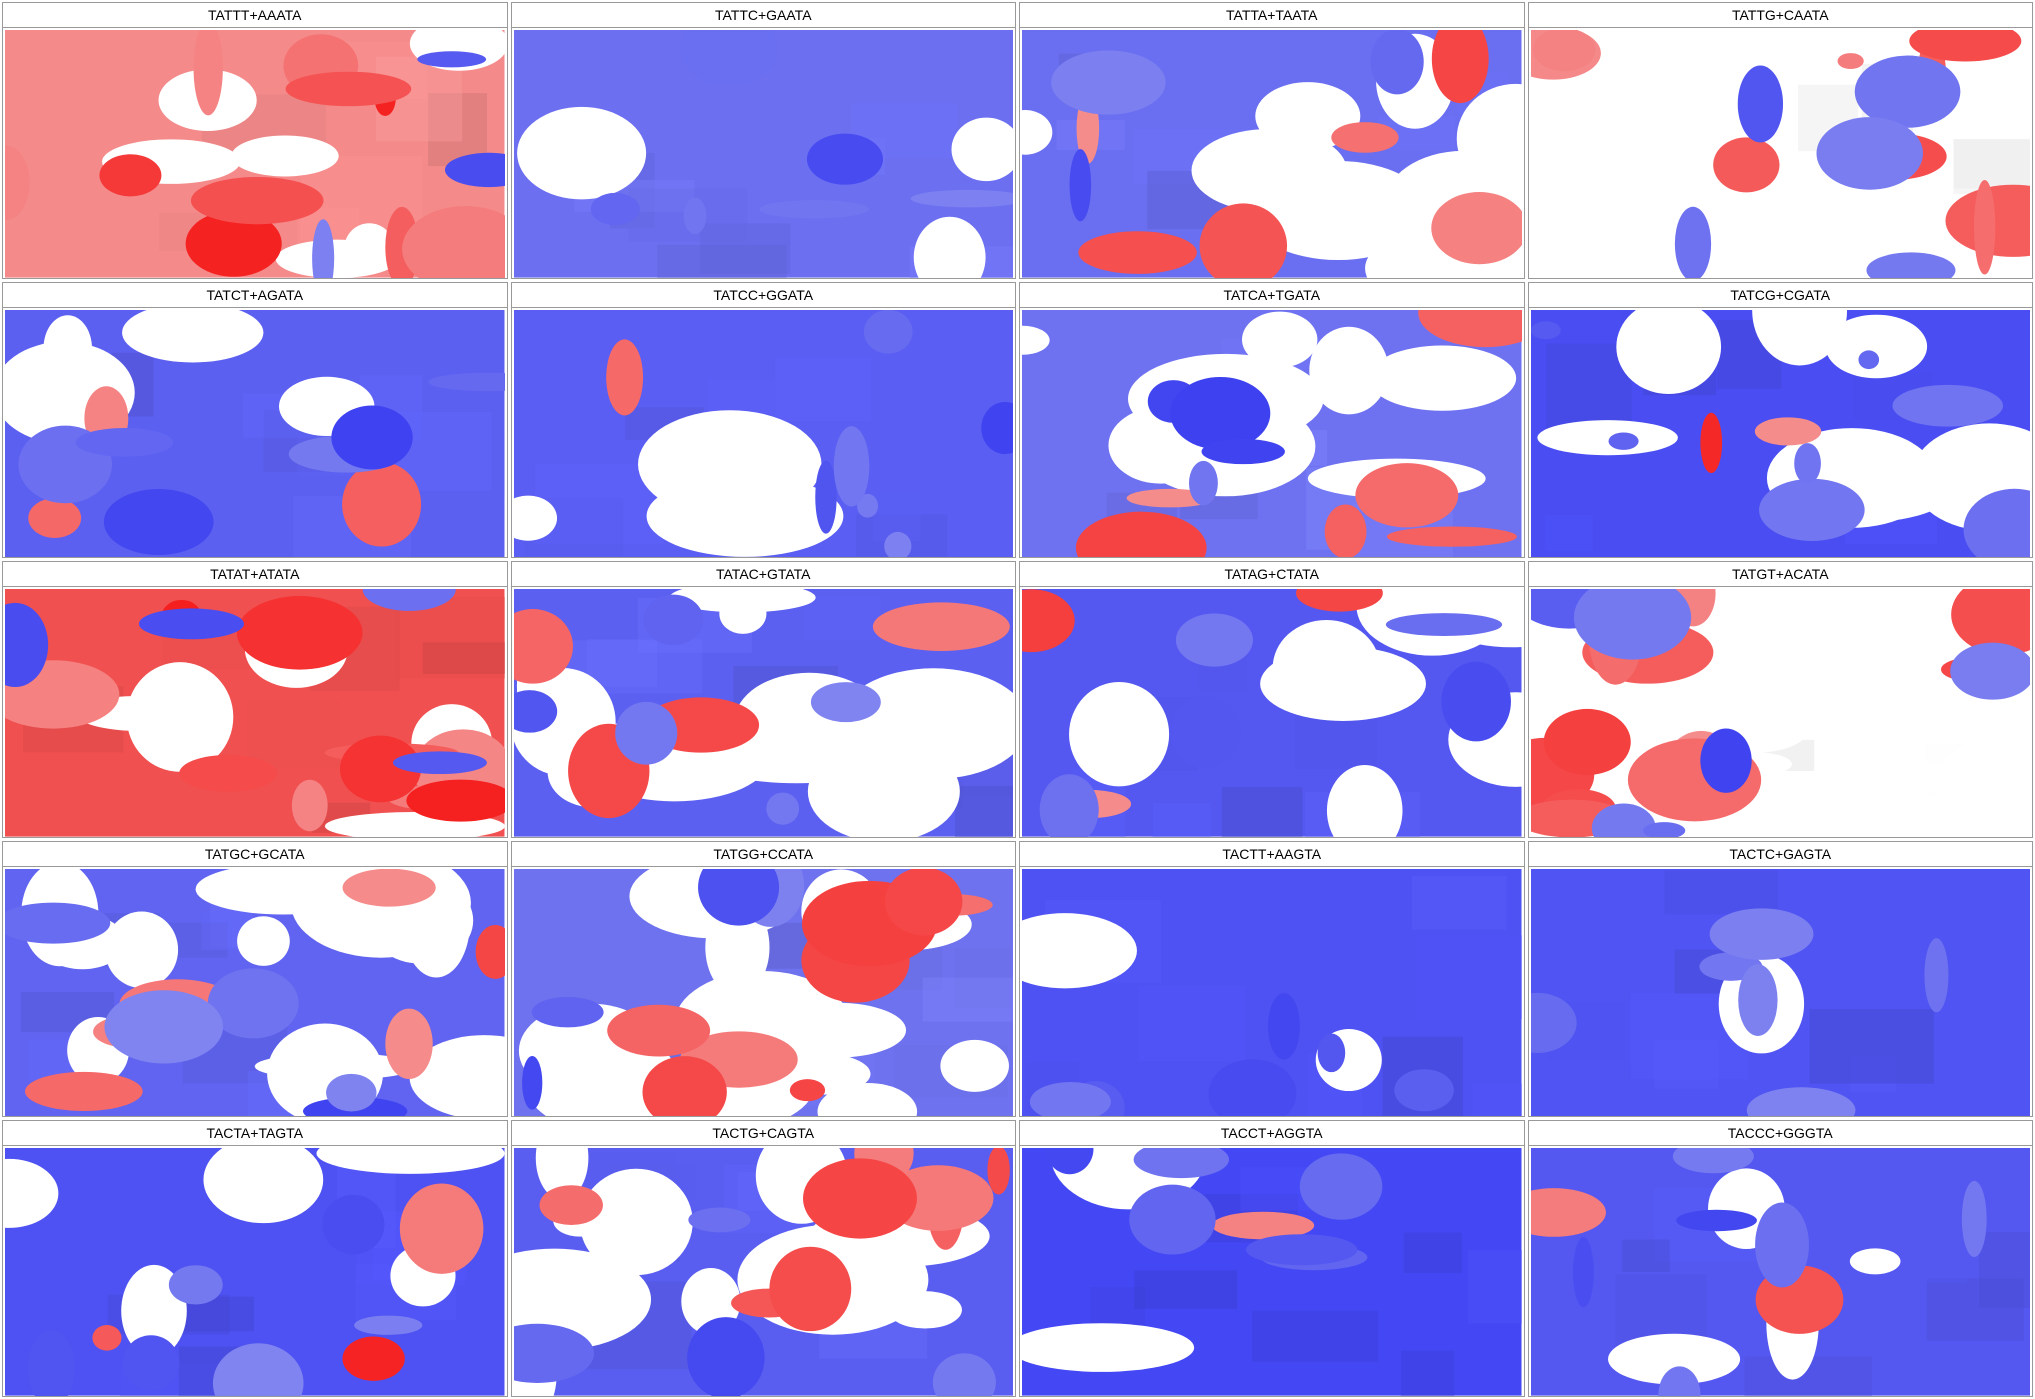 This screenshot has width=2035, height=1399. I want to click on panel-title: TATTG+CAATA, so click(1780, 15).